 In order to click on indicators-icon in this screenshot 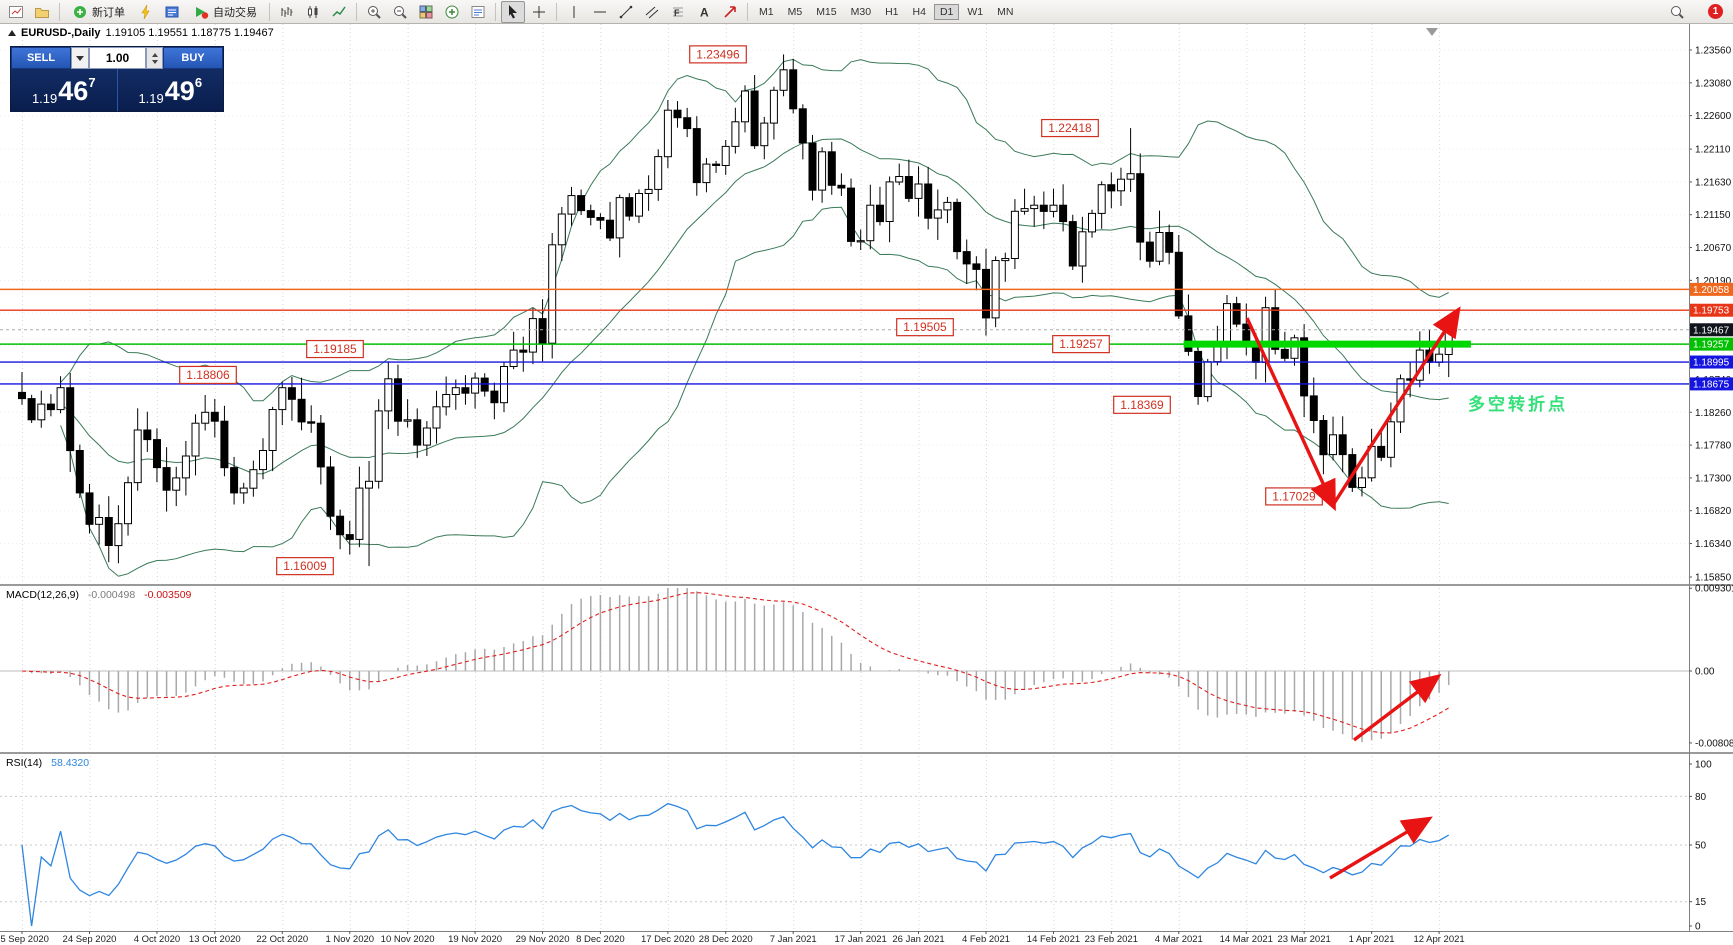, I will do `click(452, 11)`.